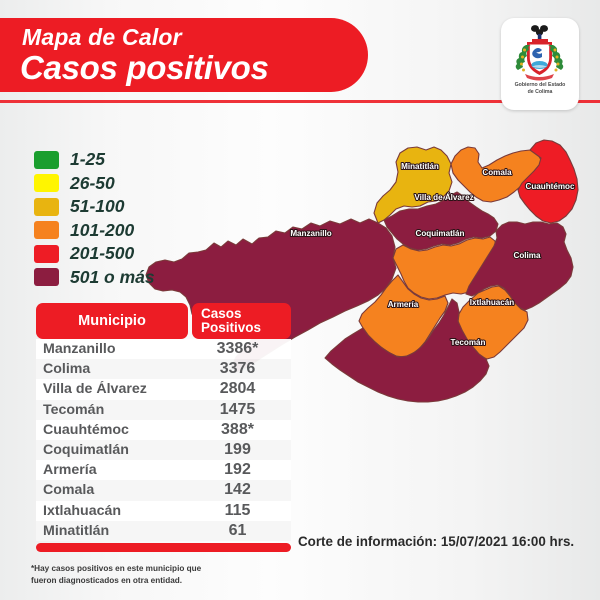 This screenshot has width=600, height=600. What do you see at coordinates (102, 229) in the screenshot?
I see `legend-label: 101-200` at bounding box center [102, 229].